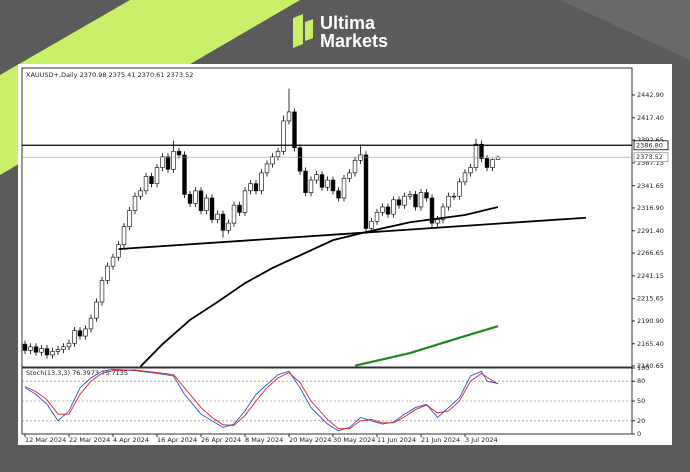 Image resolution: width=690 pixels, height=472 pixels. What do you see at coordinates (650, 163) in the screenshot?
I see `y-tick-label: 2367.15` at bounding box center [650, 163].